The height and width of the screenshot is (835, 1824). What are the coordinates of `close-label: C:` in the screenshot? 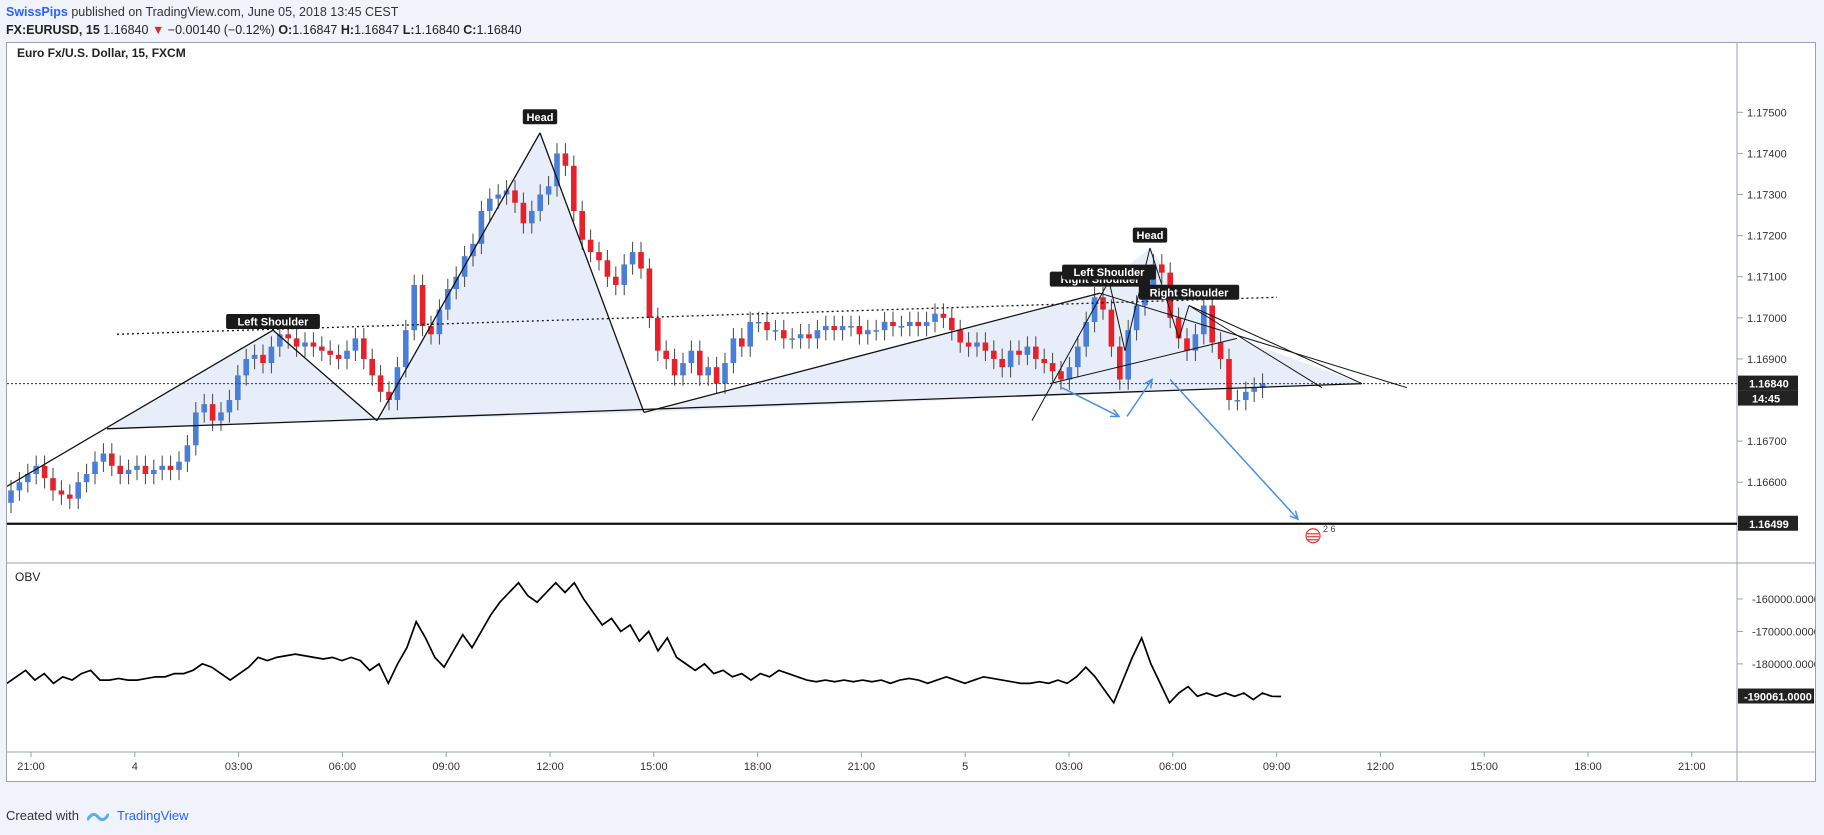 It's located at (470, 30).